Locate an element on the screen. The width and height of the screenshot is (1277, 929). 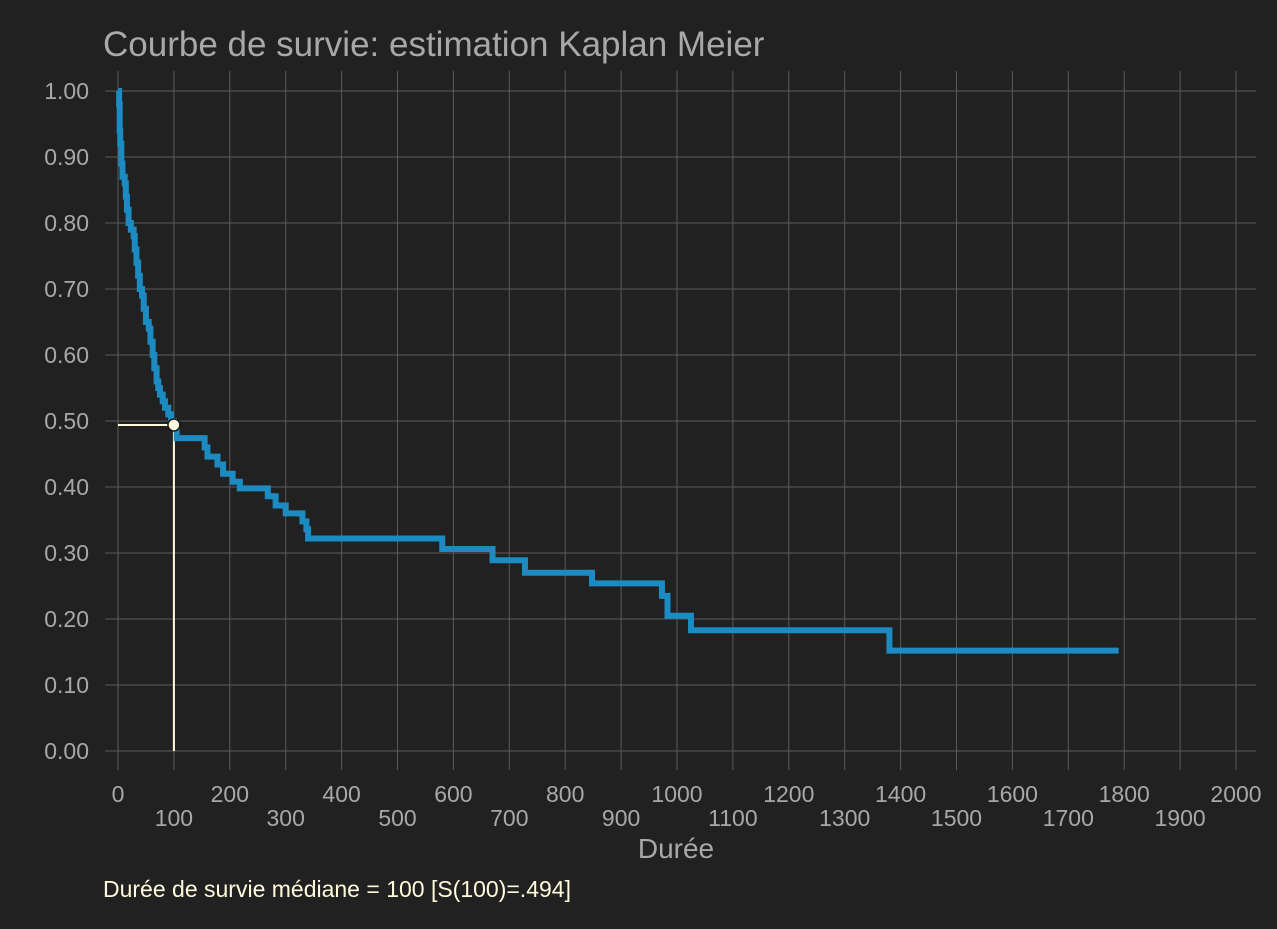
x-tick-label: 100 is located at coordinates (174, 818).